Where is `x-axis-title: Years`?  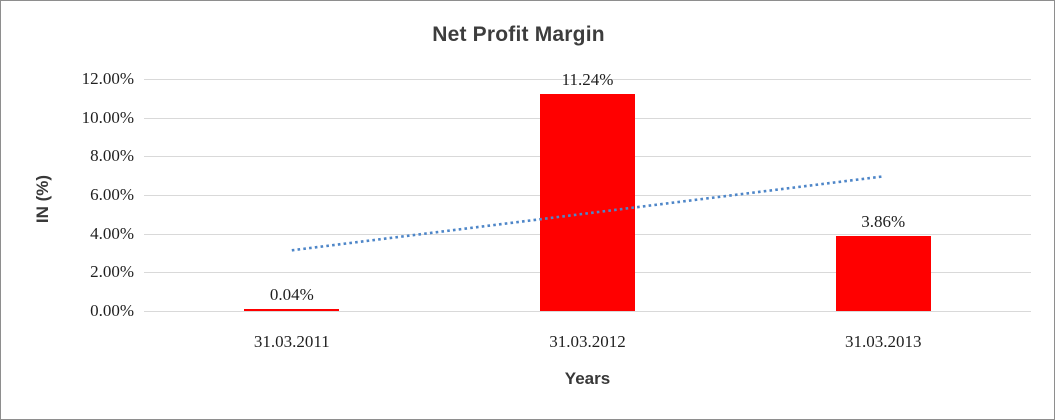 x-axis-title: Years is located at coordinates (587, 378).